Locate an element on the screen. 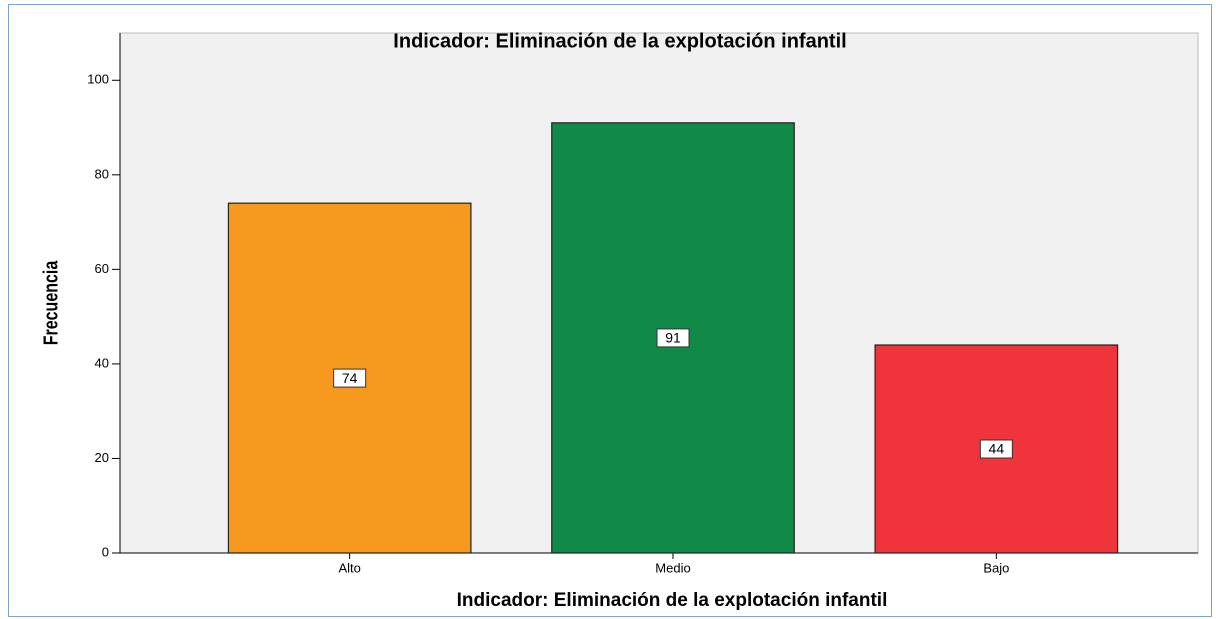 The height and width of the screenshot is (619, 1216). value-label: 91 is located at coordinates (673, 338).